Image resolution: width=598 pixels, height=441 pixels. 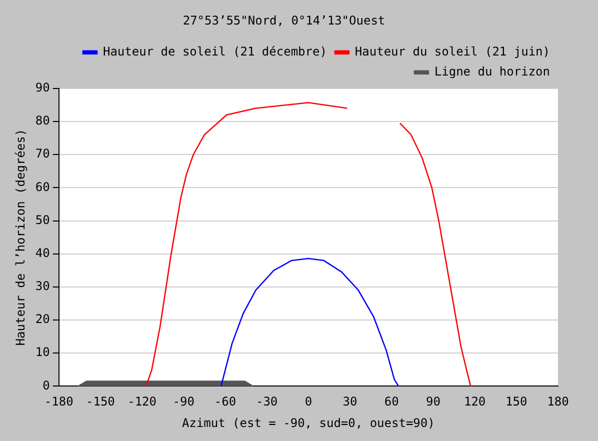 What do you see at coordinates (42, 286) in the screenshot?
I see `y-tick-label: 30` at bounding box center [42, 286].